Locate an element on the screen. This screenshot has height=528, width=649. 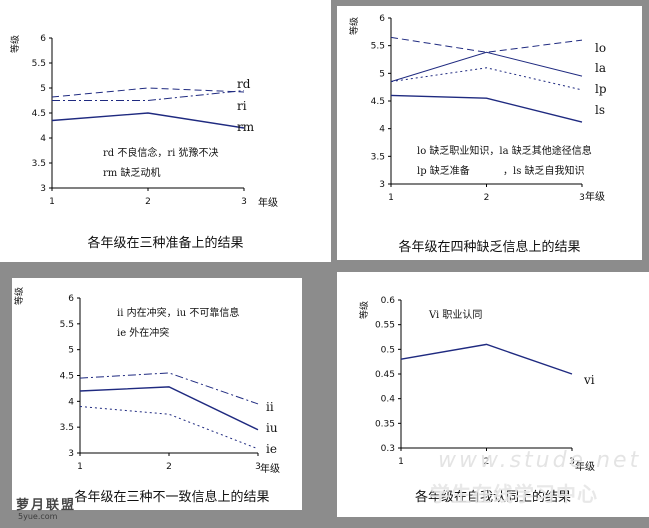
series-line-vi is located at coordinates (486, 359).